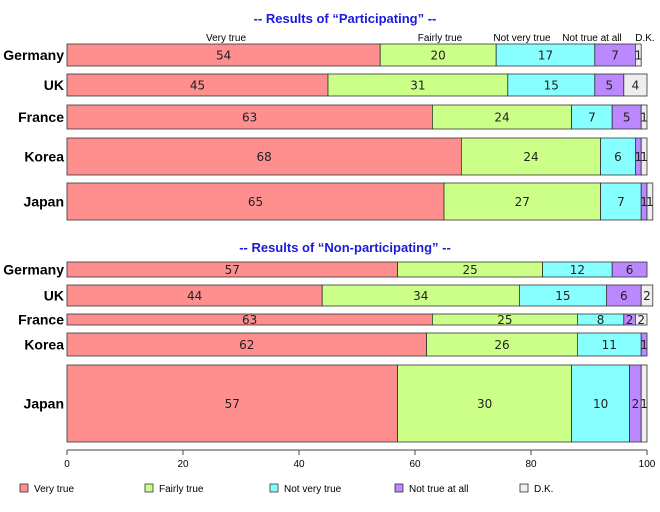 The width and height of the screenshot is (660, 512). I want to click on bar-row-japan: Japan 57 30 10 2 1, so click(336, 403).